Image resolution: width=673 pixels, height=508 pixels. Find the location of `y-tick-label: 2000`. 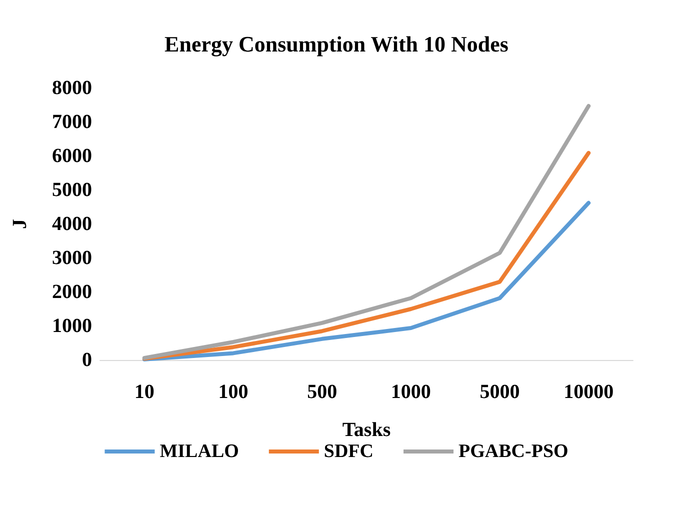

y-tick-label: 2000 is located at coordinates (72, 292).